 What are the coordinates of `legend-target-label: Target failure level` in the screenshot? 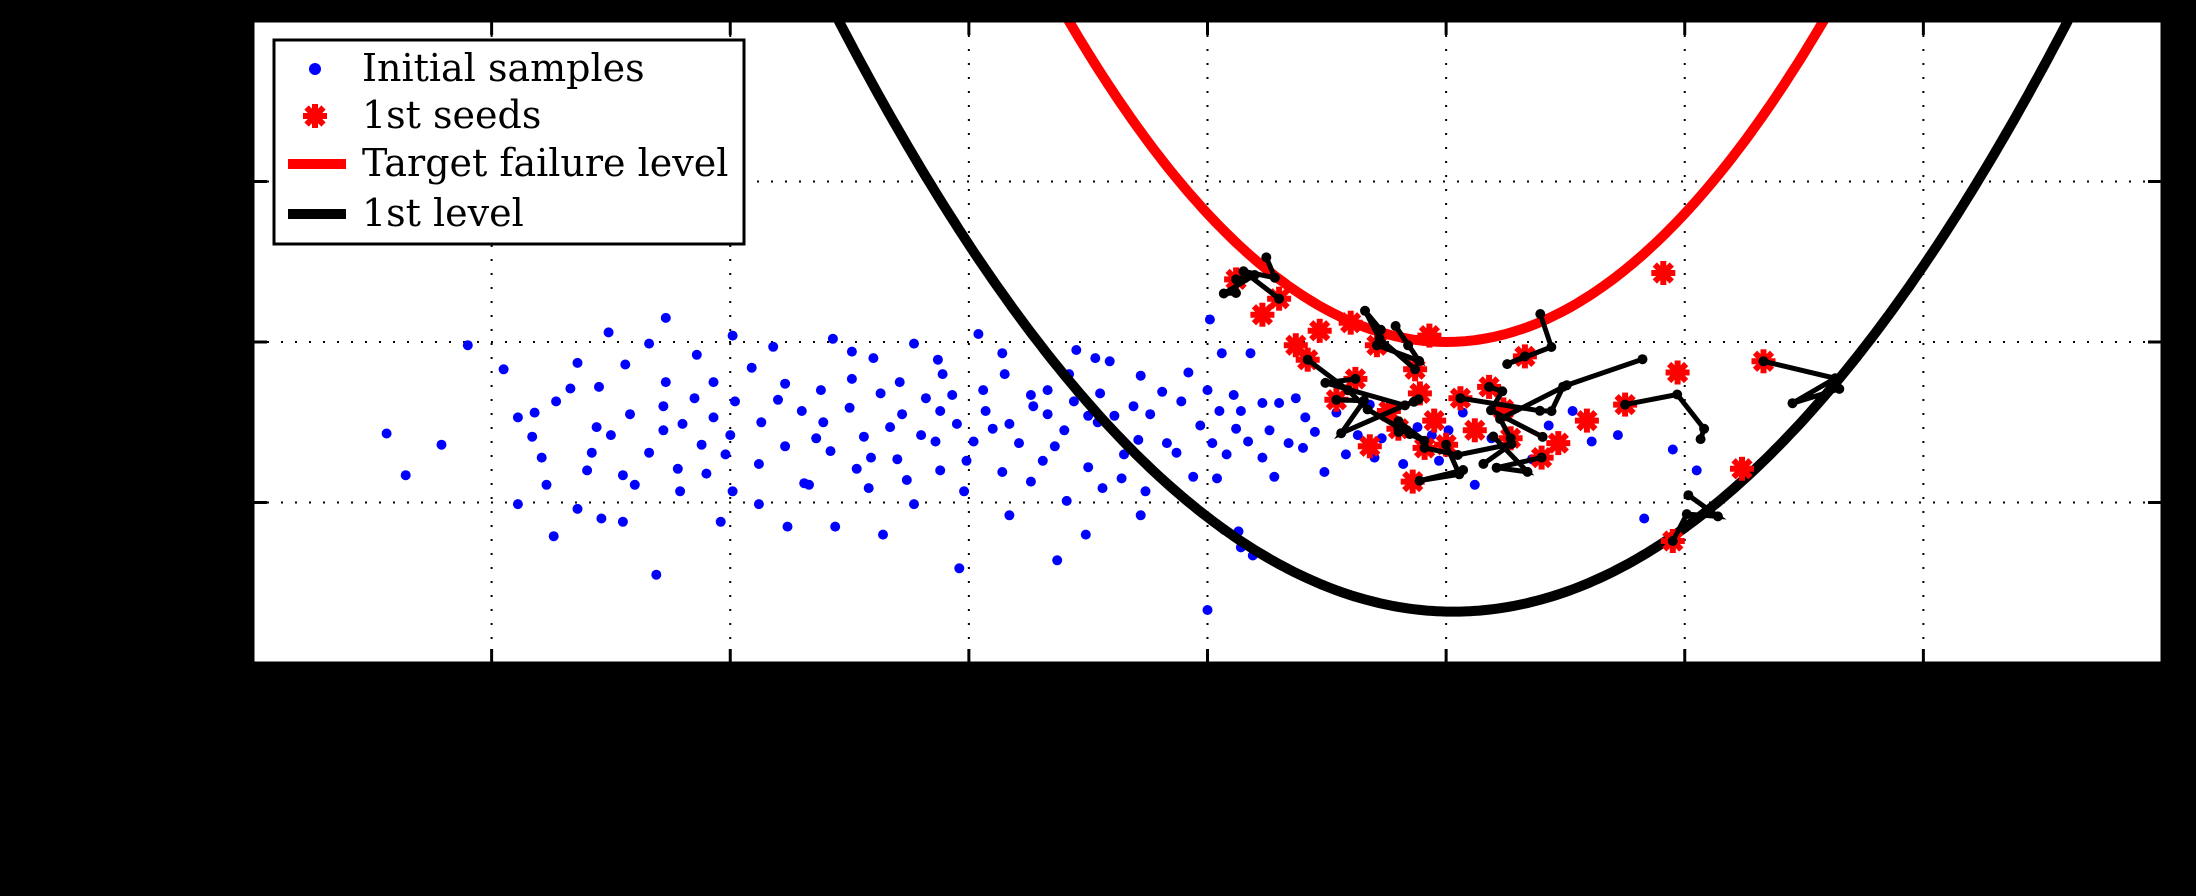 It's located at (545, 163).